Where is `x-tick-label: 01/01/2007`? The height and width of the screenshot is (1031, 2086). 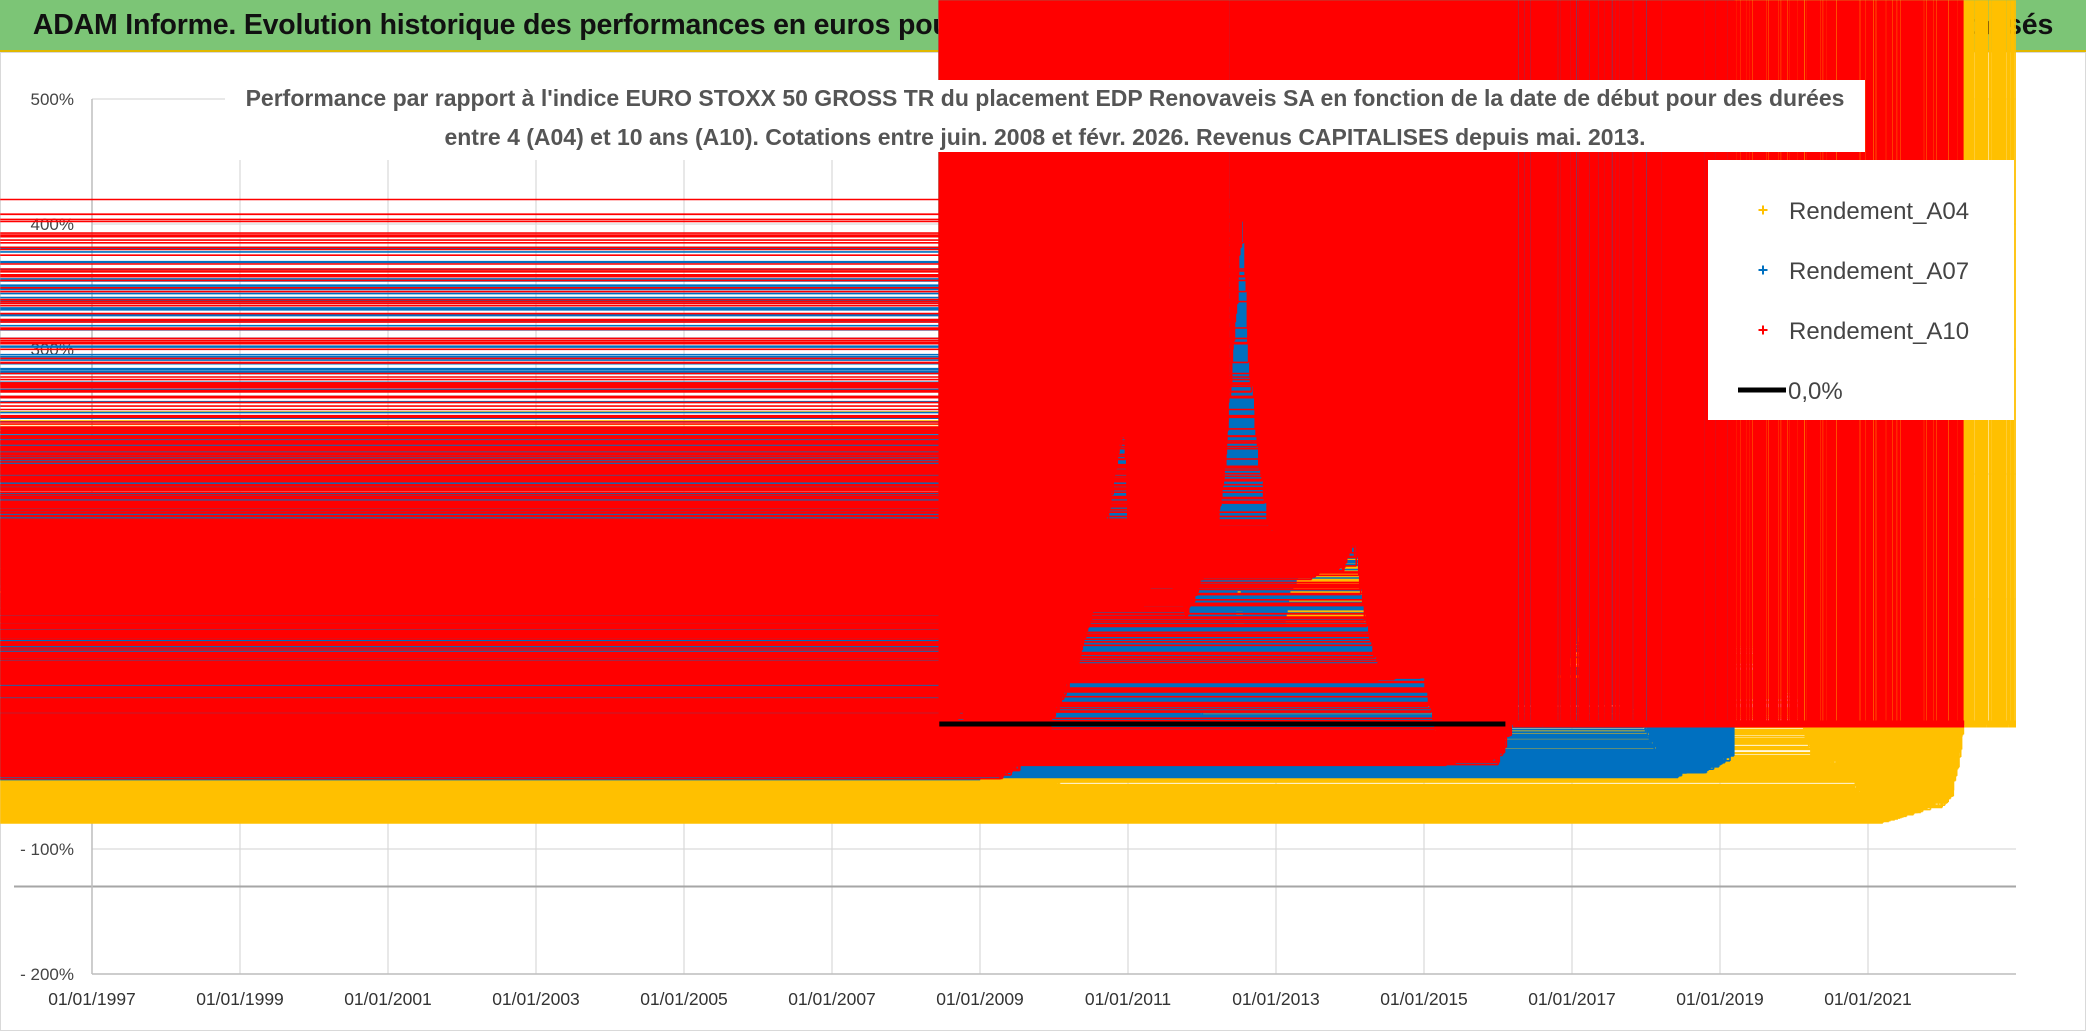 x-tick-label: 01/01/2007 is located at coordinates (832, 999).